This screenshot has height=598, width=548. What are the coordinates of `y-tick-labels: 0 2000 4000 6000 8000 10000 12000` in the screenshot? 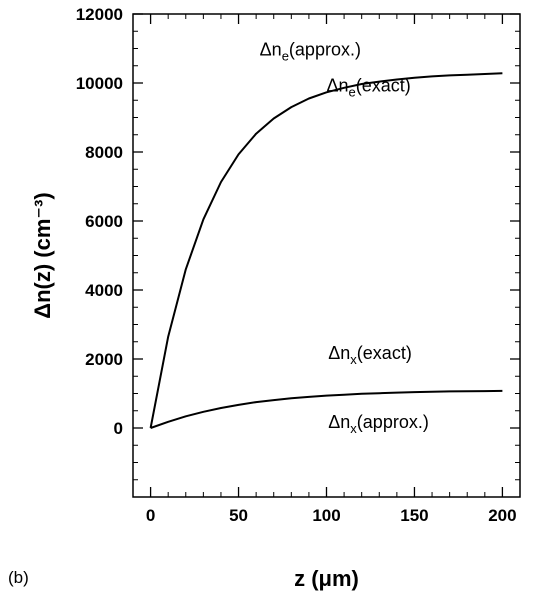 It's located at (99, 221).